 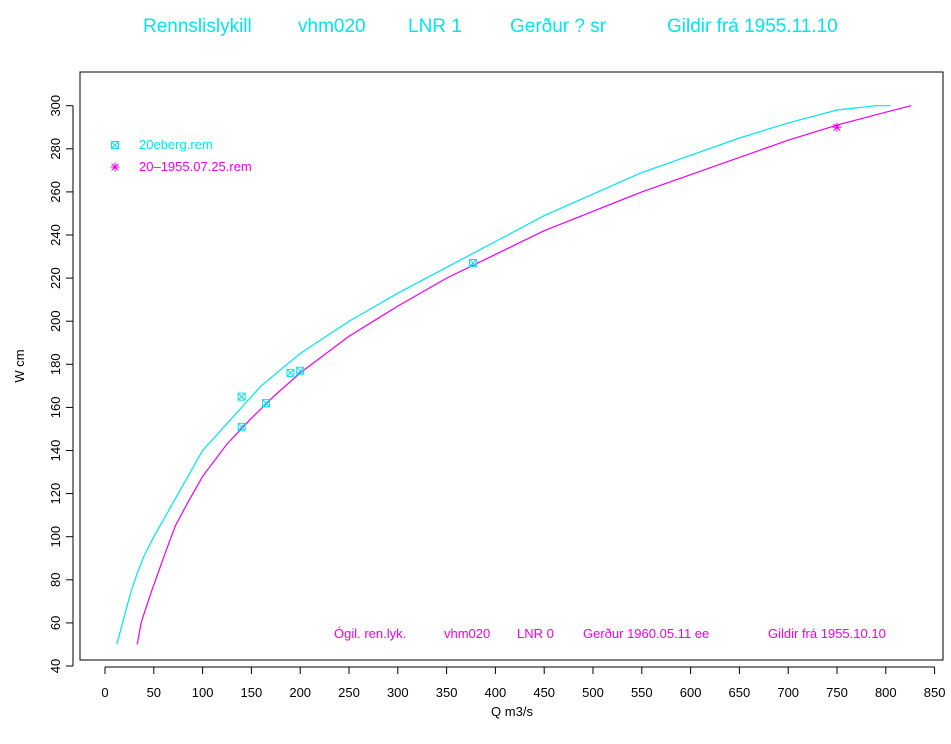 What do you see at coordinates (558, 26) in the screenshot?
I see `title-part: Gerður ? sr` at bounding box center [558, 26].